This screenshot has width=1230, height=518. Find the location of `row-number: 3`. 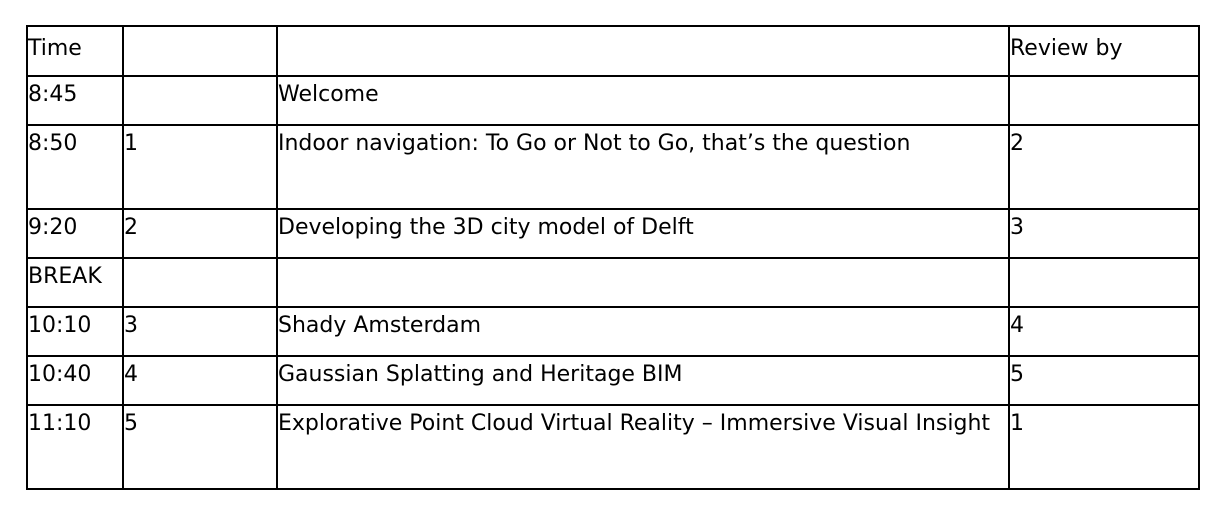

row-number: 3 is located at coordinates (200, 331).